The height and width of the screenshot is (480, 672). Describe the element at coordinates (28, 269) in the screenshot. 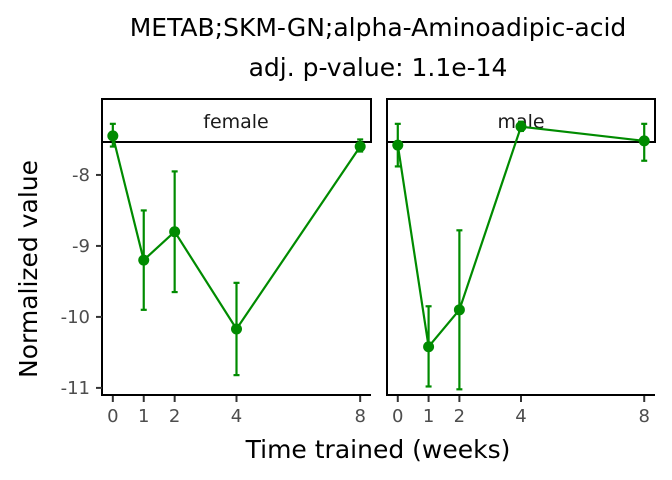

I see `y-axis-title: Normalized value` at that location.